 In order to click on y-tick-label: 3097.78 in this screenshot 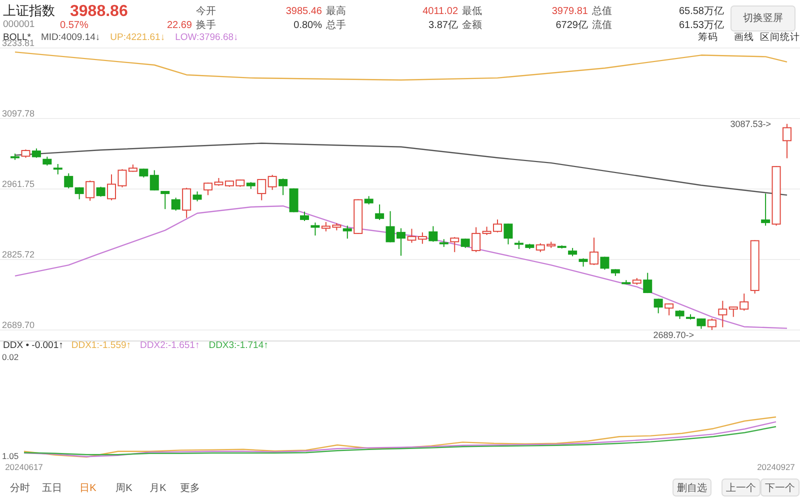, I will do `click(18, 113)`.